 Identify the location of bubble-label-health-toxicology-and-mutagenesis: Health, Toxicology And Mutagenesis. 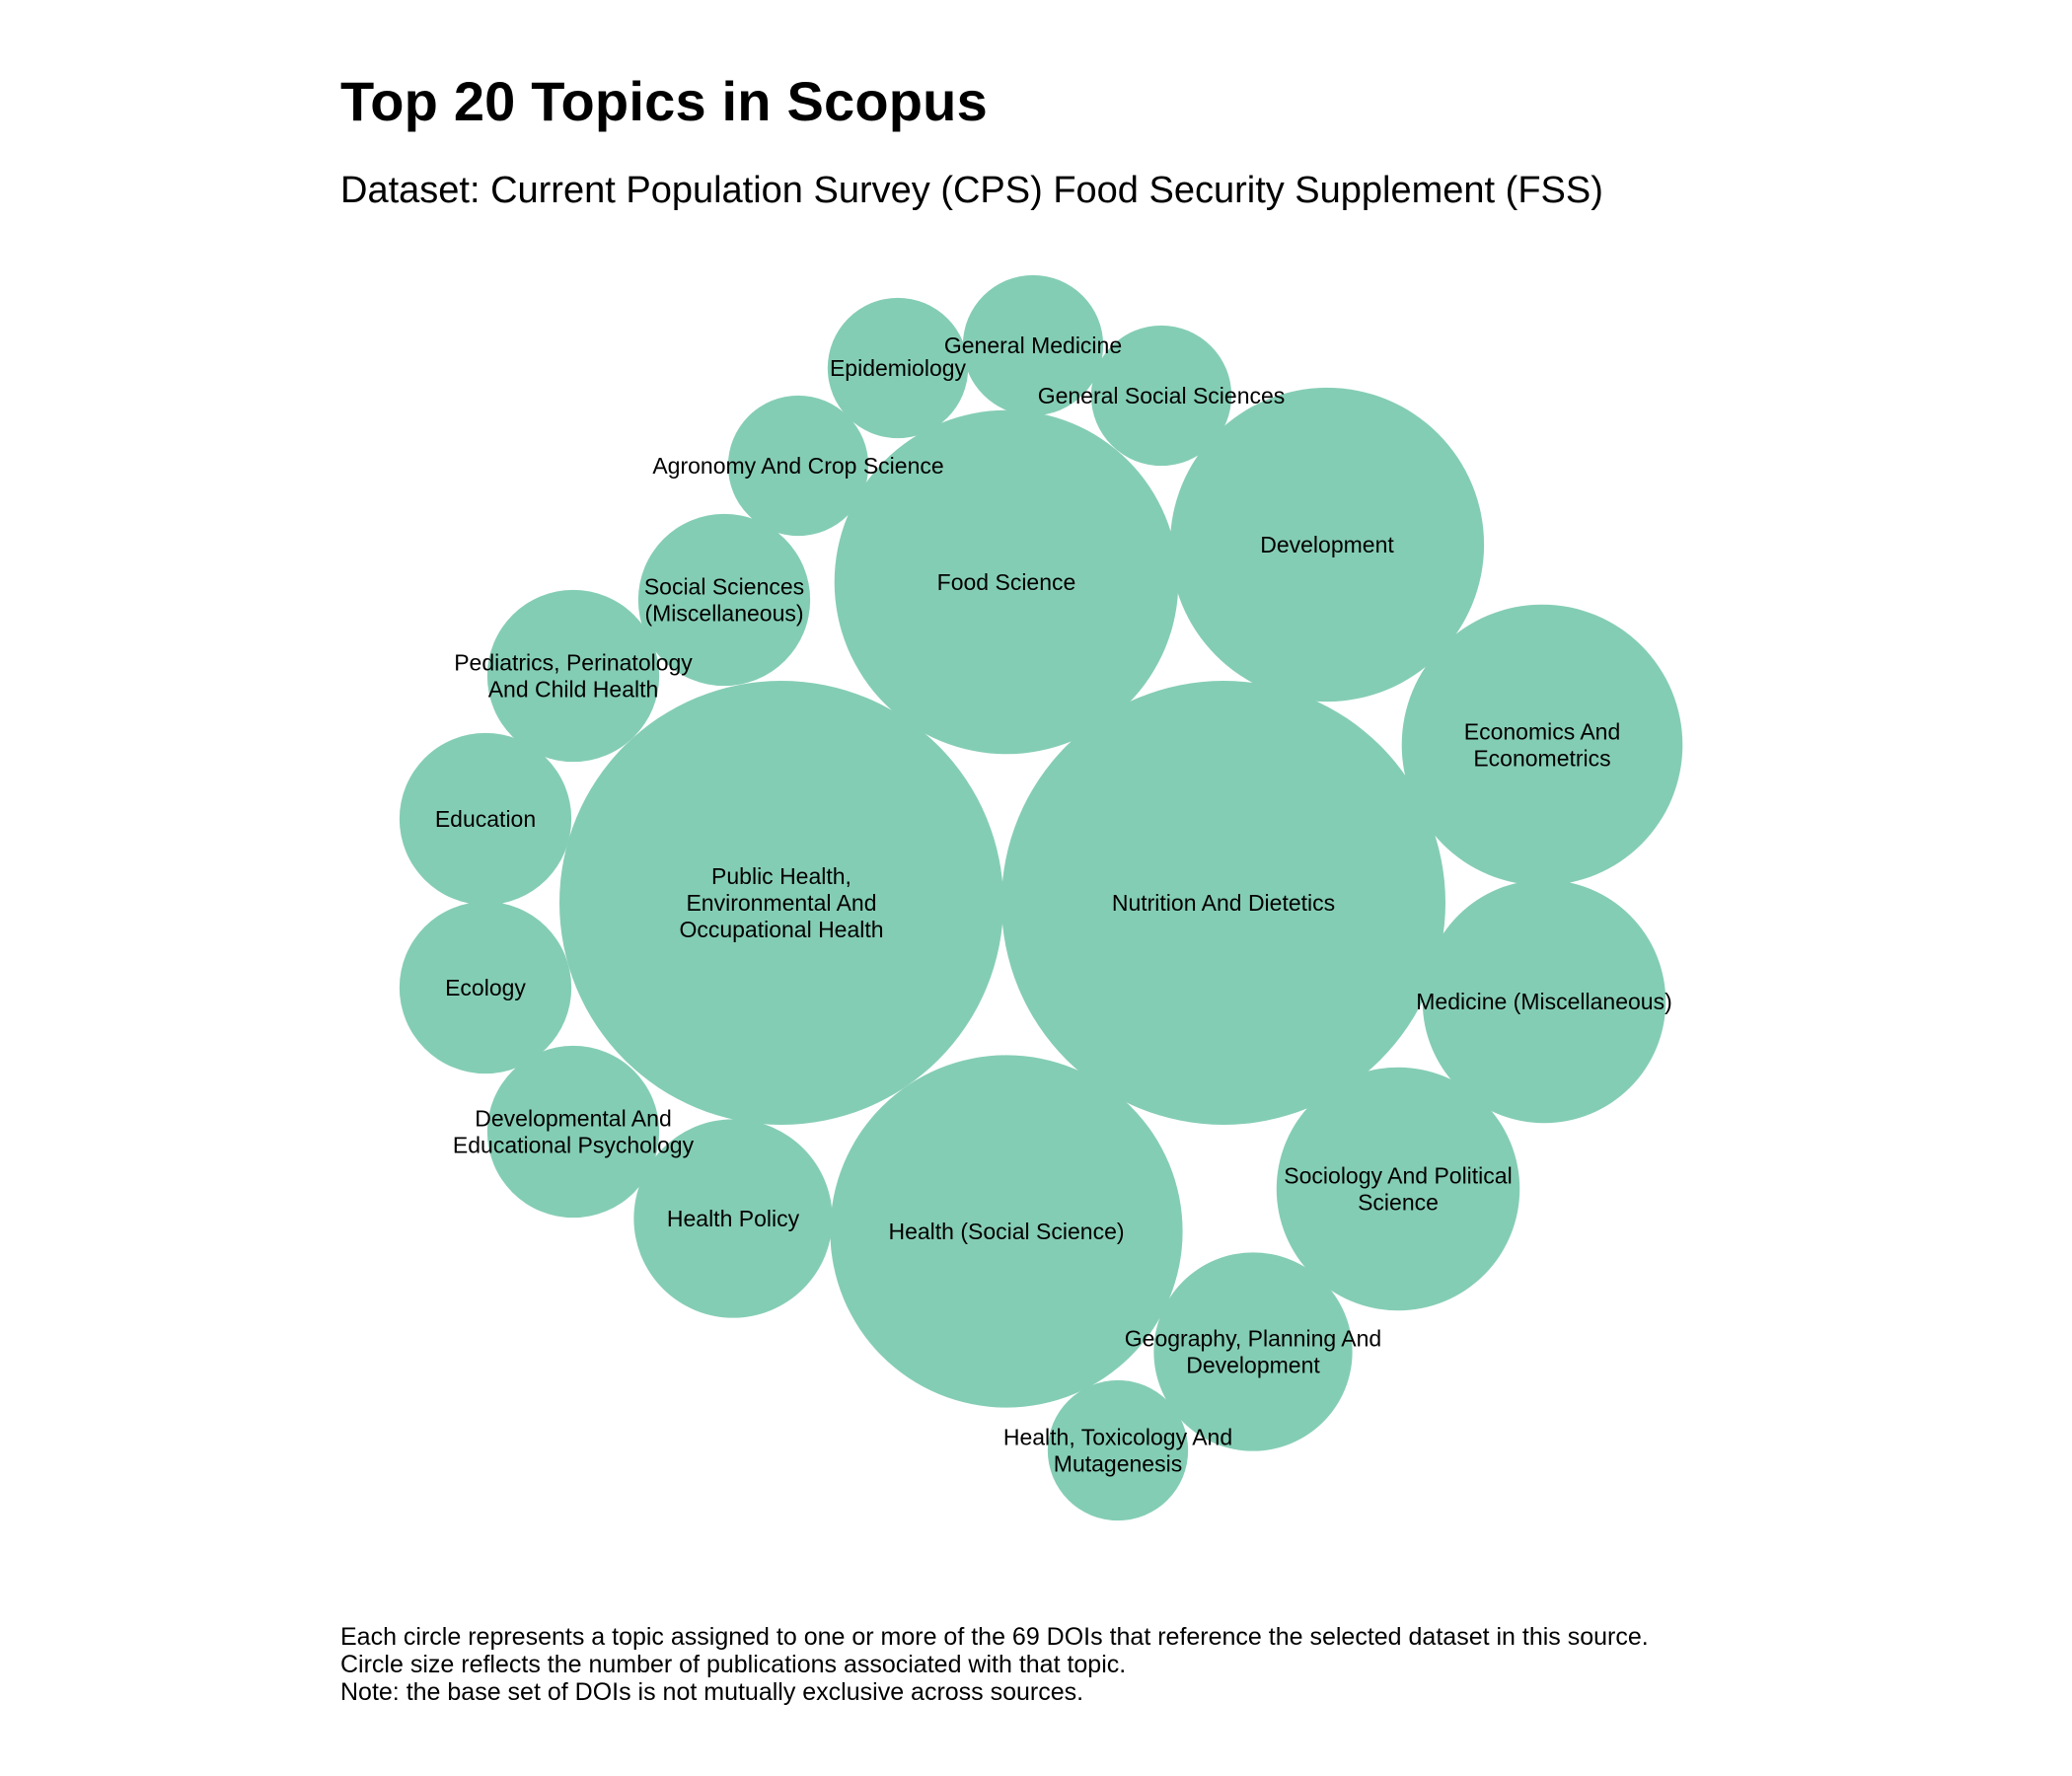
(1118, 1451).